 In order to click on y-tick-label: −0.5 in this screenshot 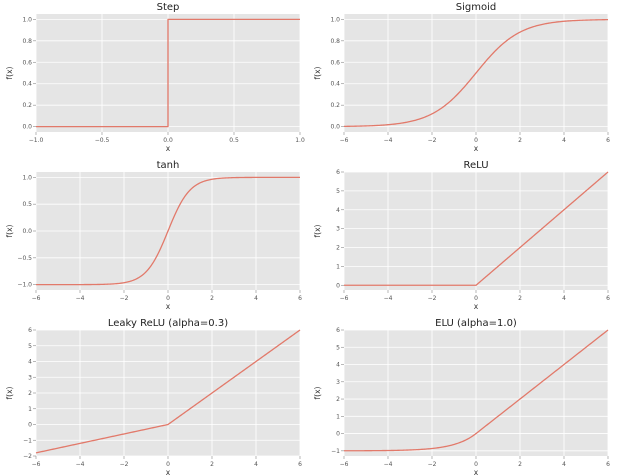, I will do `click(24, 258)`.